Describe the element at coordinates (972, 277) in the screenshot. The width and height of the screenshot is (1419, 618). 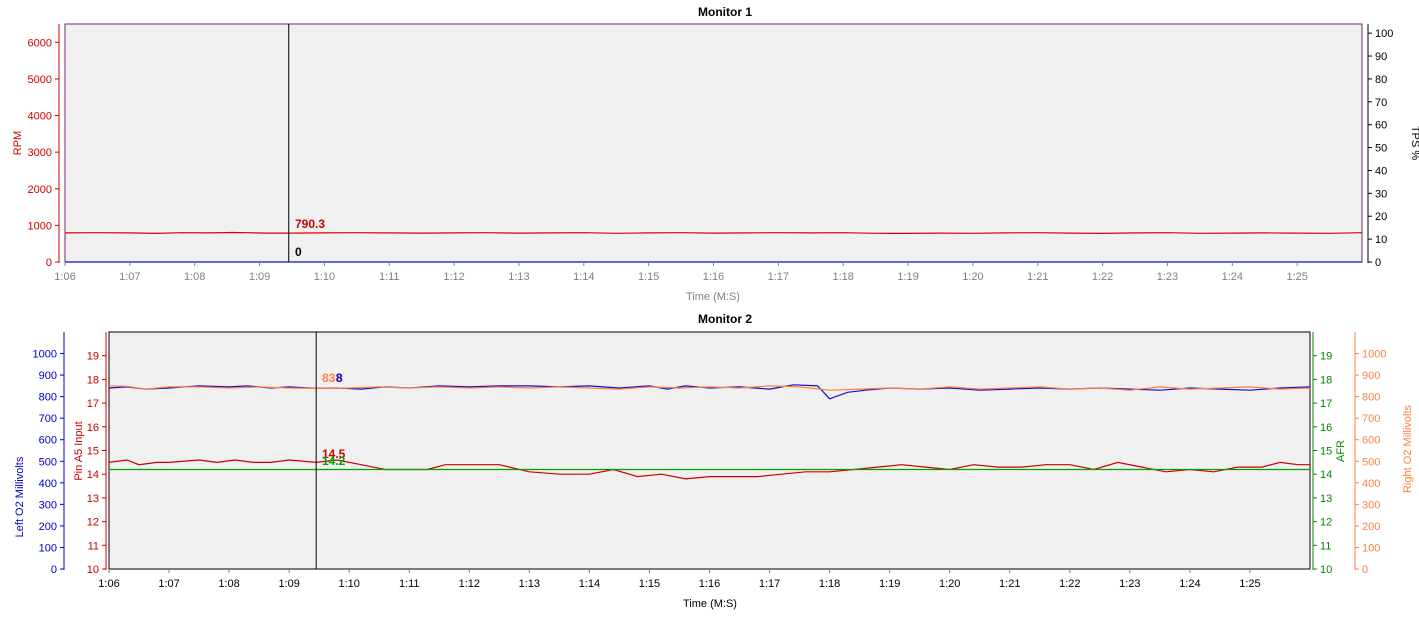
I see `m1-x-tick-label: 1:20` at that location.